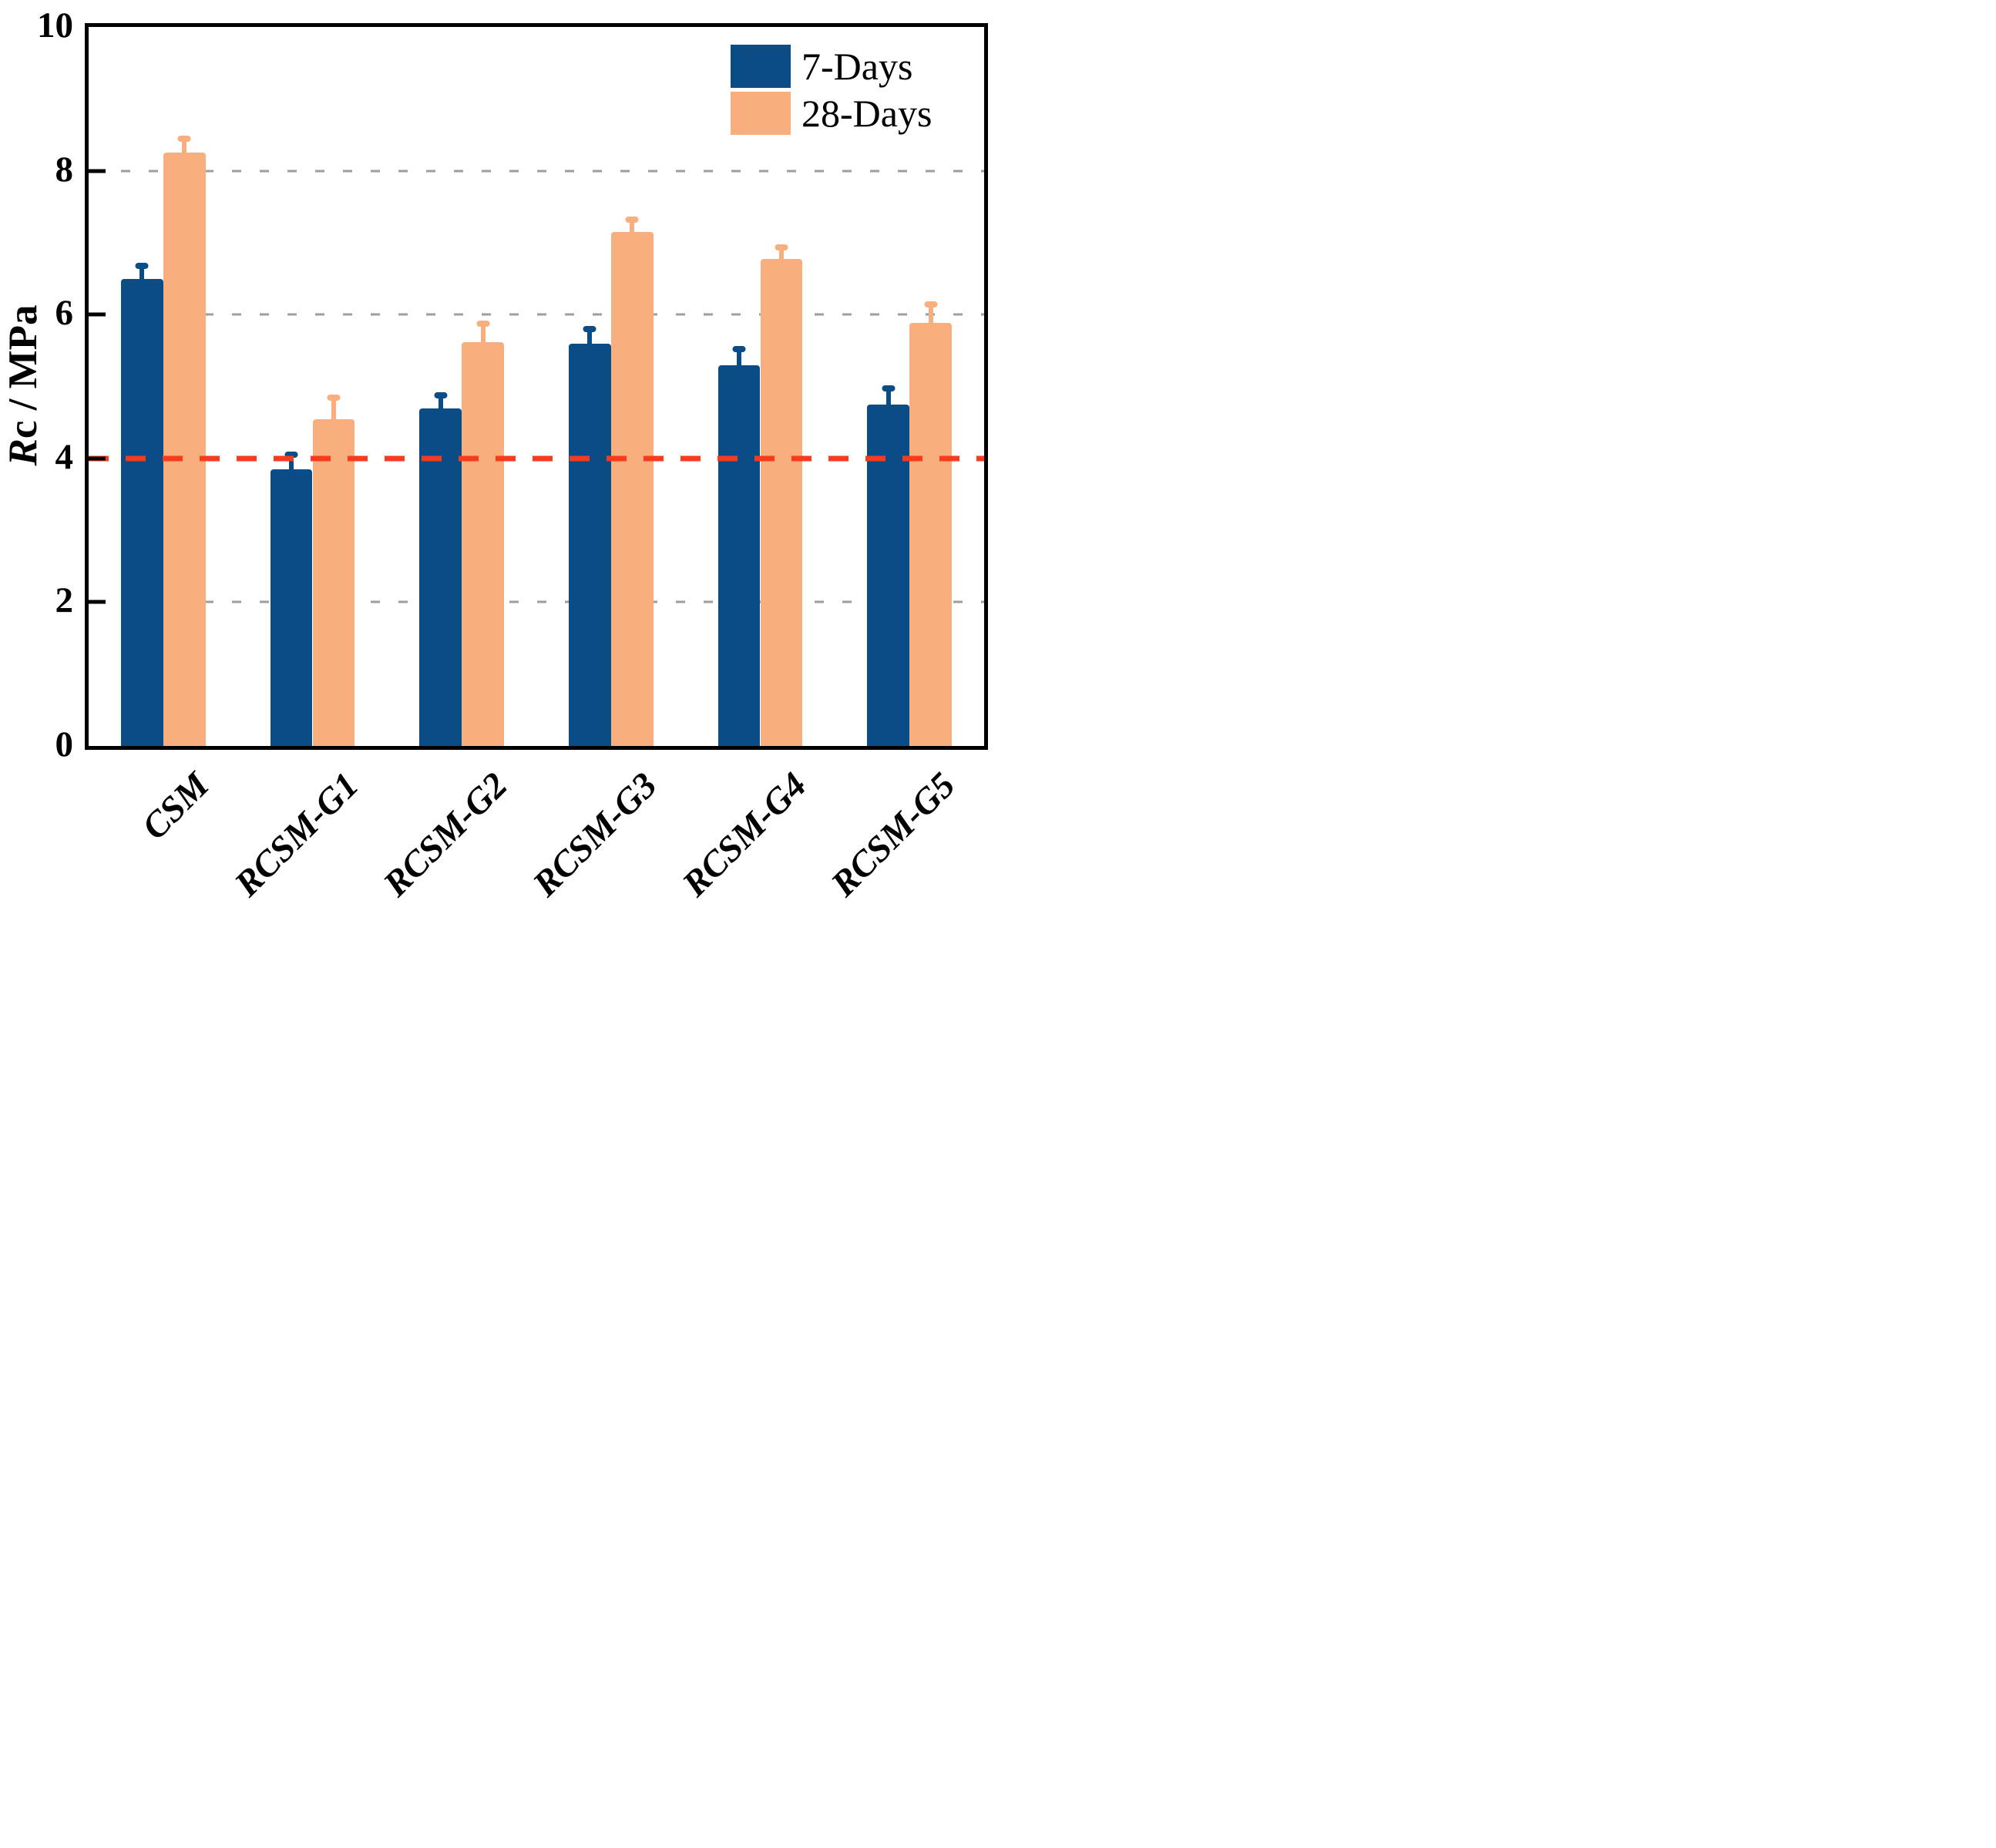 The image size is (1996, 1848). Describe the element at coordinates (589, 544) in the screenshot. I see `bar-7-days-rcsm-g3` at that location.